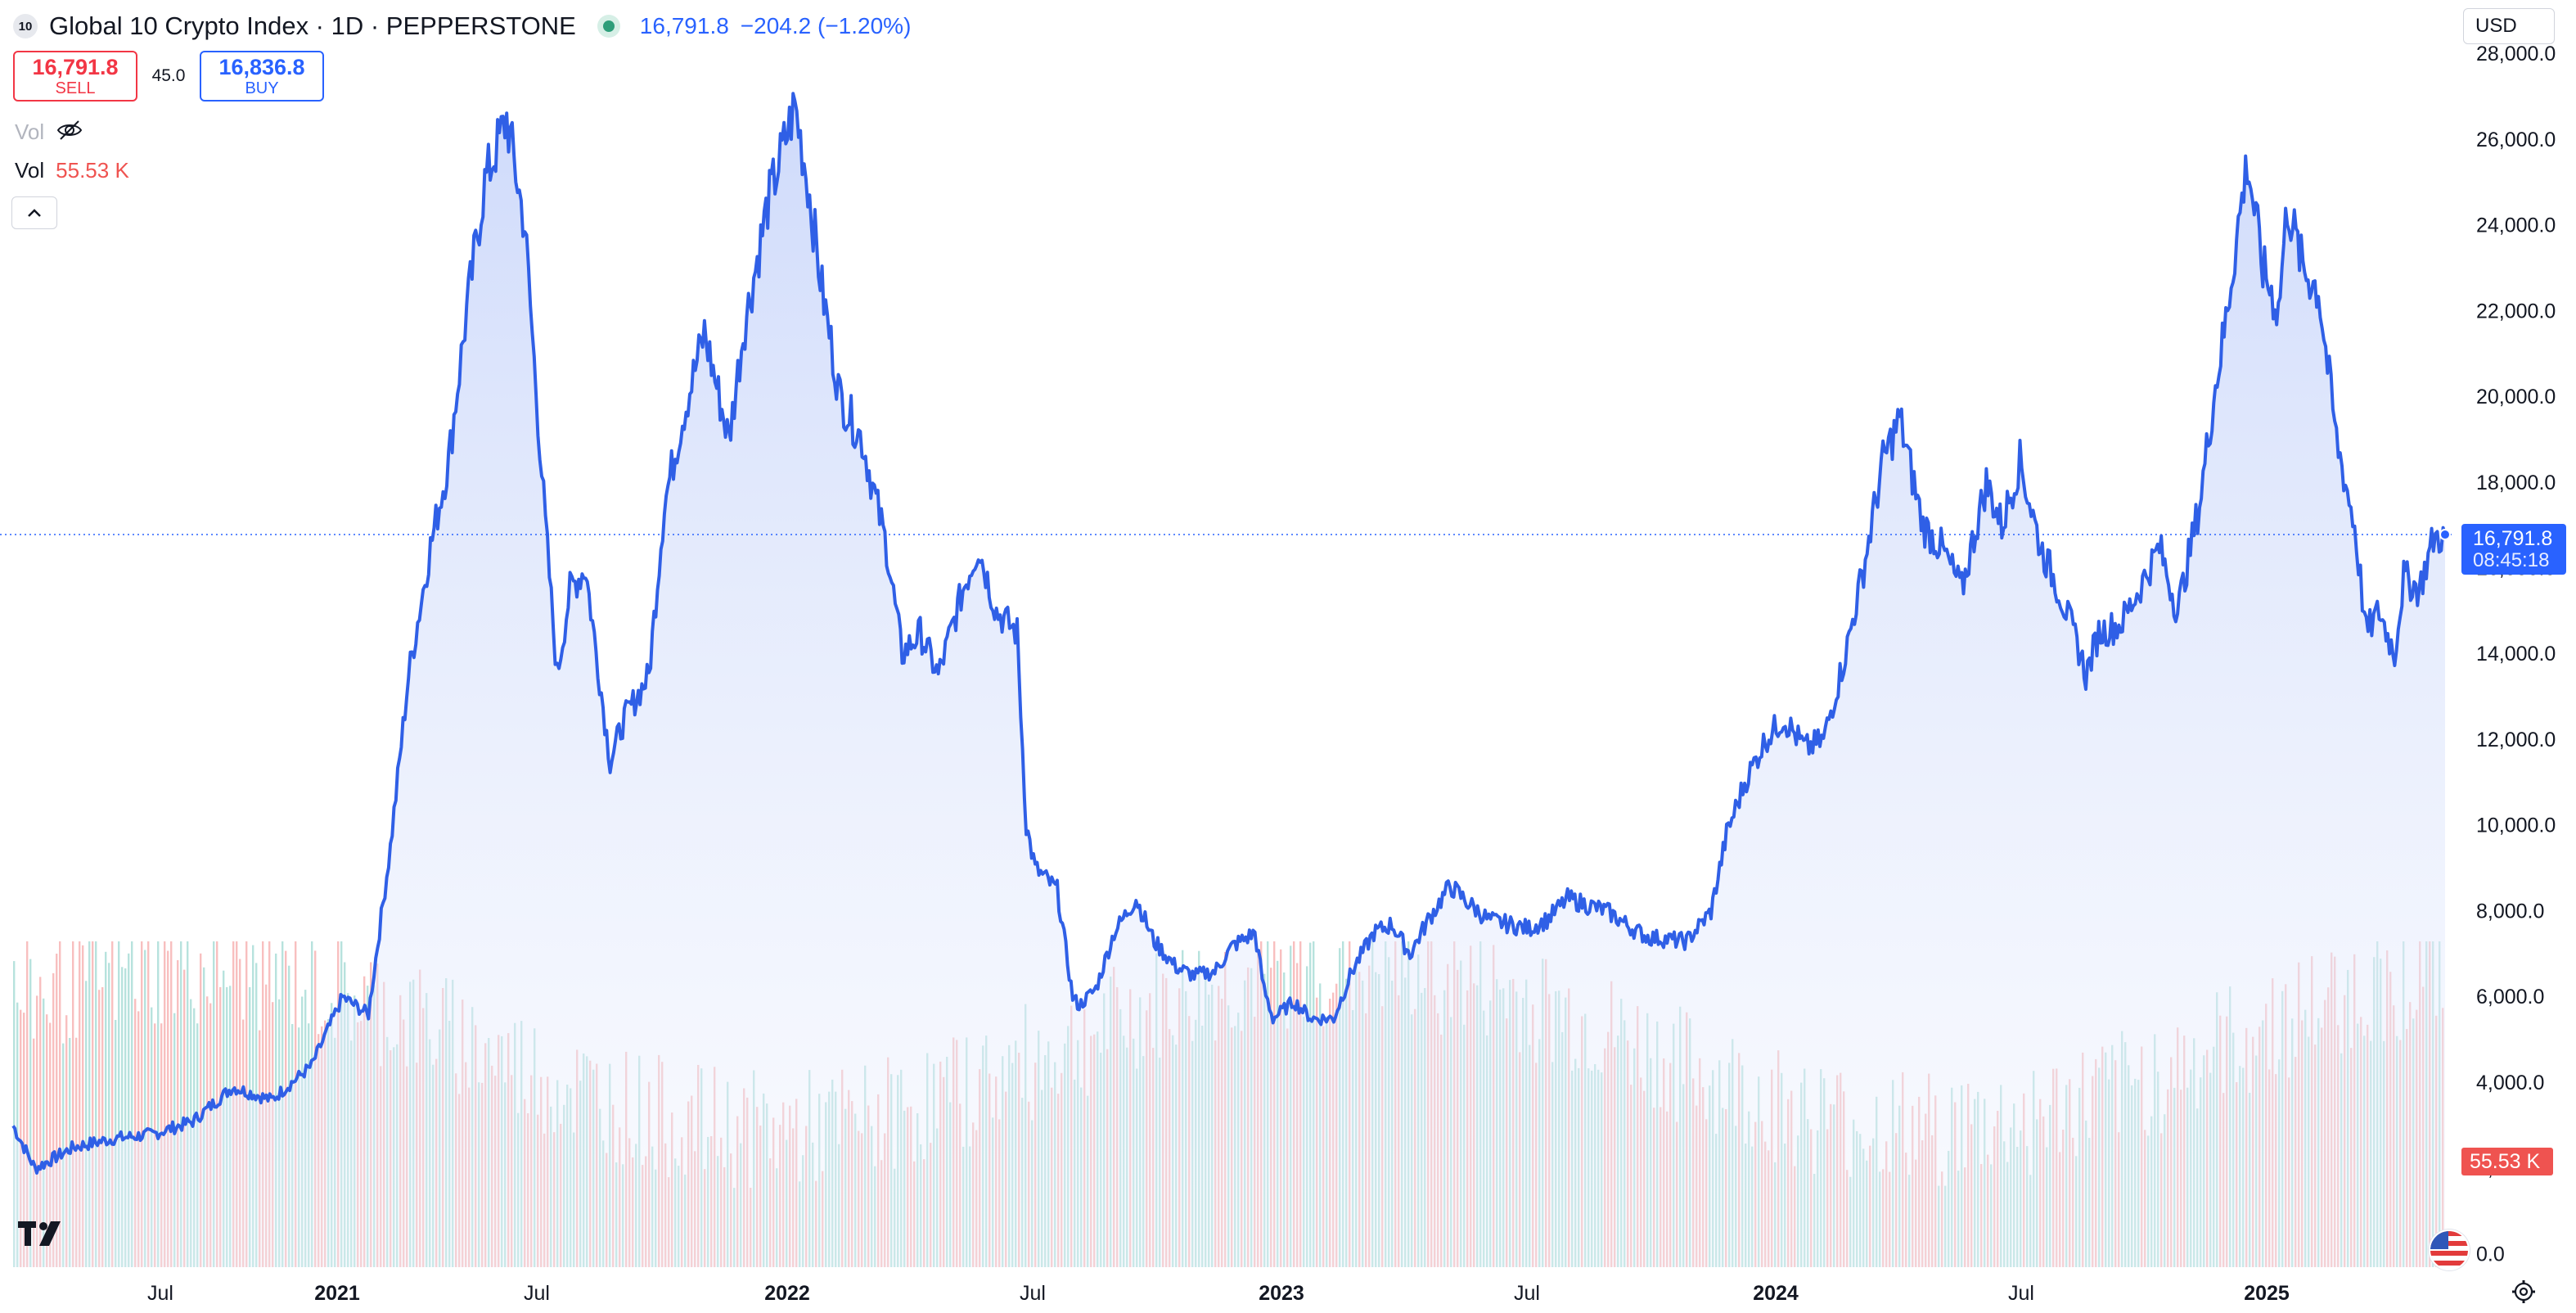 Image resolution: width=2576 pixels, height=1313 pixels. What do you see at coordinates (608, 27) in the screenshot?
I see `market-status-icon` at bounding box center [608, 27].